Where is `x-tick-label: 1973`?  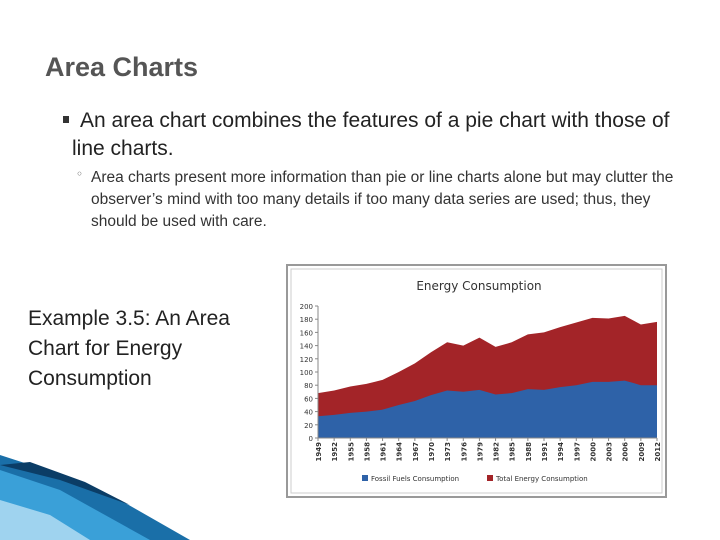 x-tick-label: 1973 is located at coordinates (448, 452).